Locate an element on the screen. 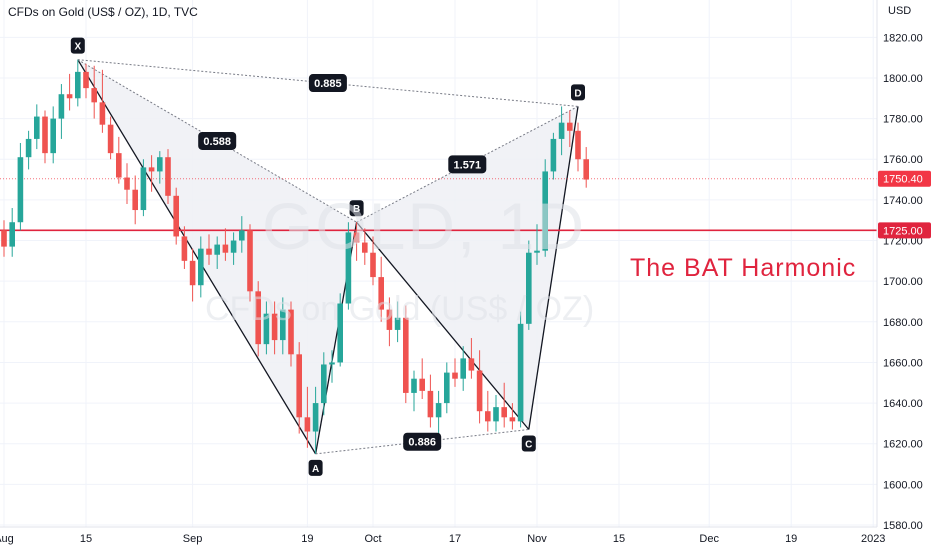  price-tag-text: 1725.00 is located at coordinates (903, 231).